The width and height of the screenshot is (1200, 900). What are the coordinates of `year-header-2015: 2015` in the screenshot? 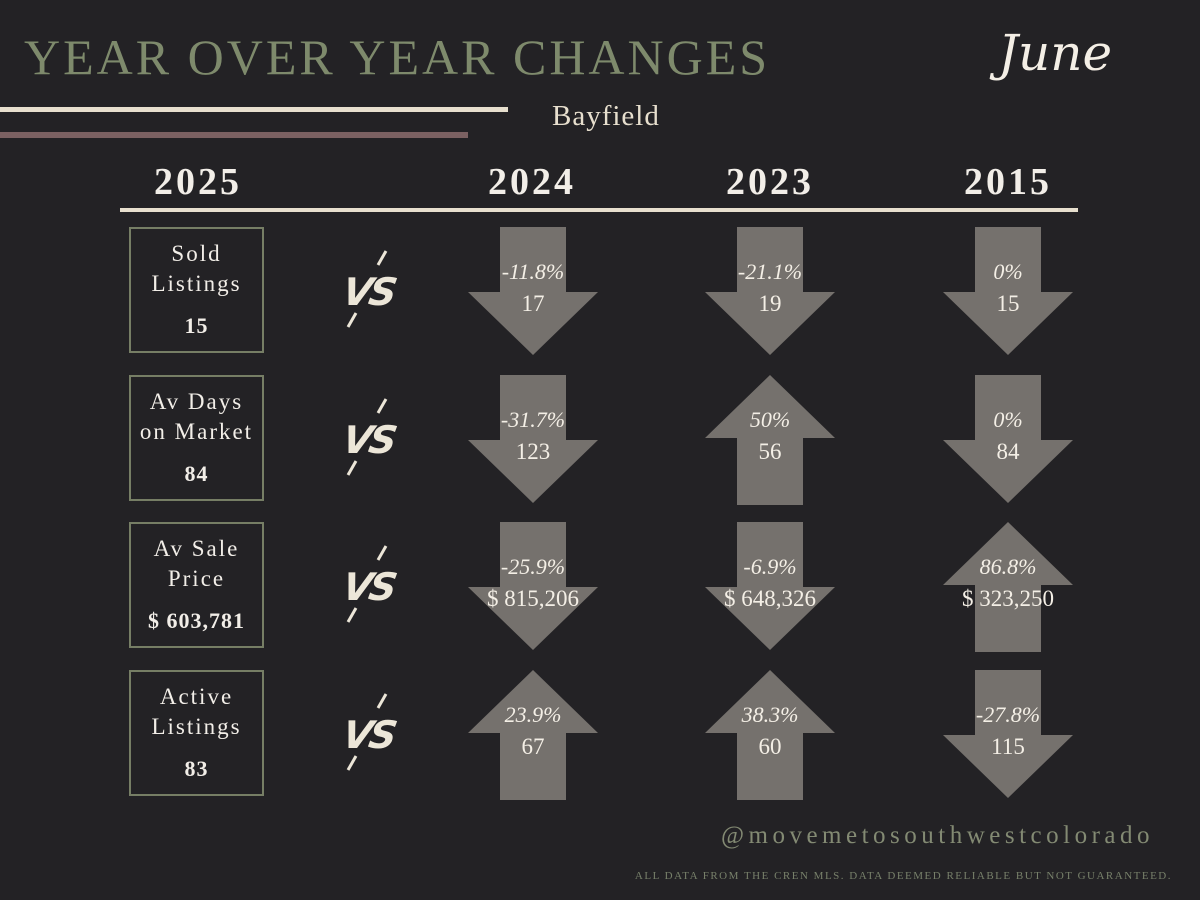 It's located at (1008, 182).